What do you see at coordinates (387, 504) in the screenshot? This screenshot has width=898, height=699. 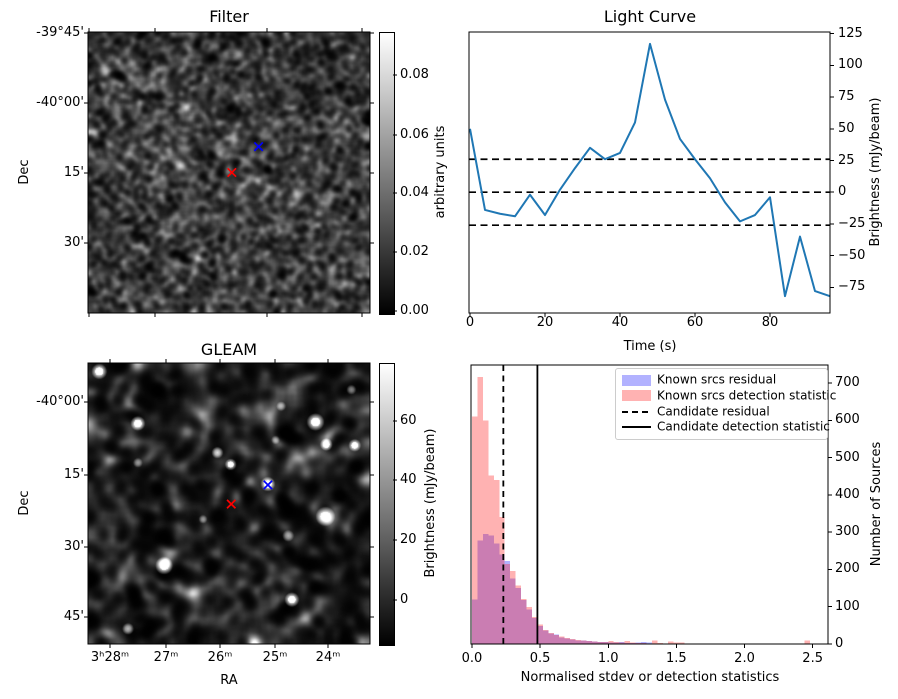 I see `gleam-colorbar` at bounding box center [387, 504].